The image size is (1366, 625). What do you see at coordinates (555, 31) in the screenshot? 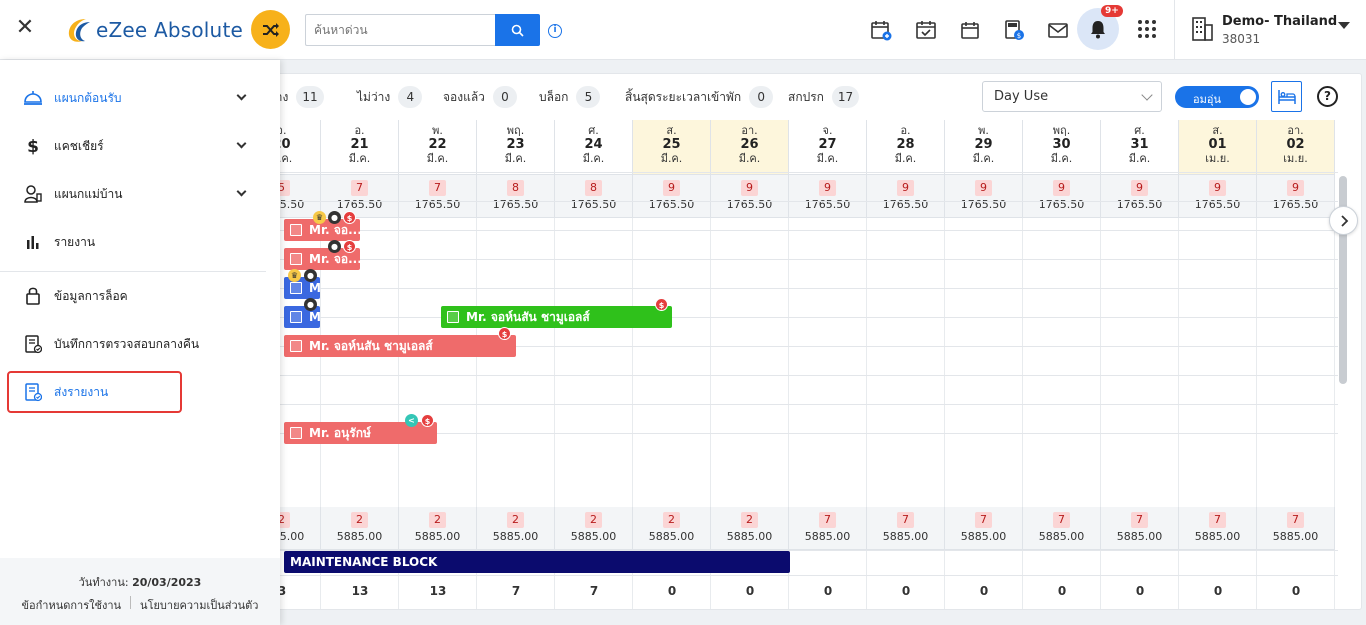
I see `info-icon: i` at bounding box center [555, 31].